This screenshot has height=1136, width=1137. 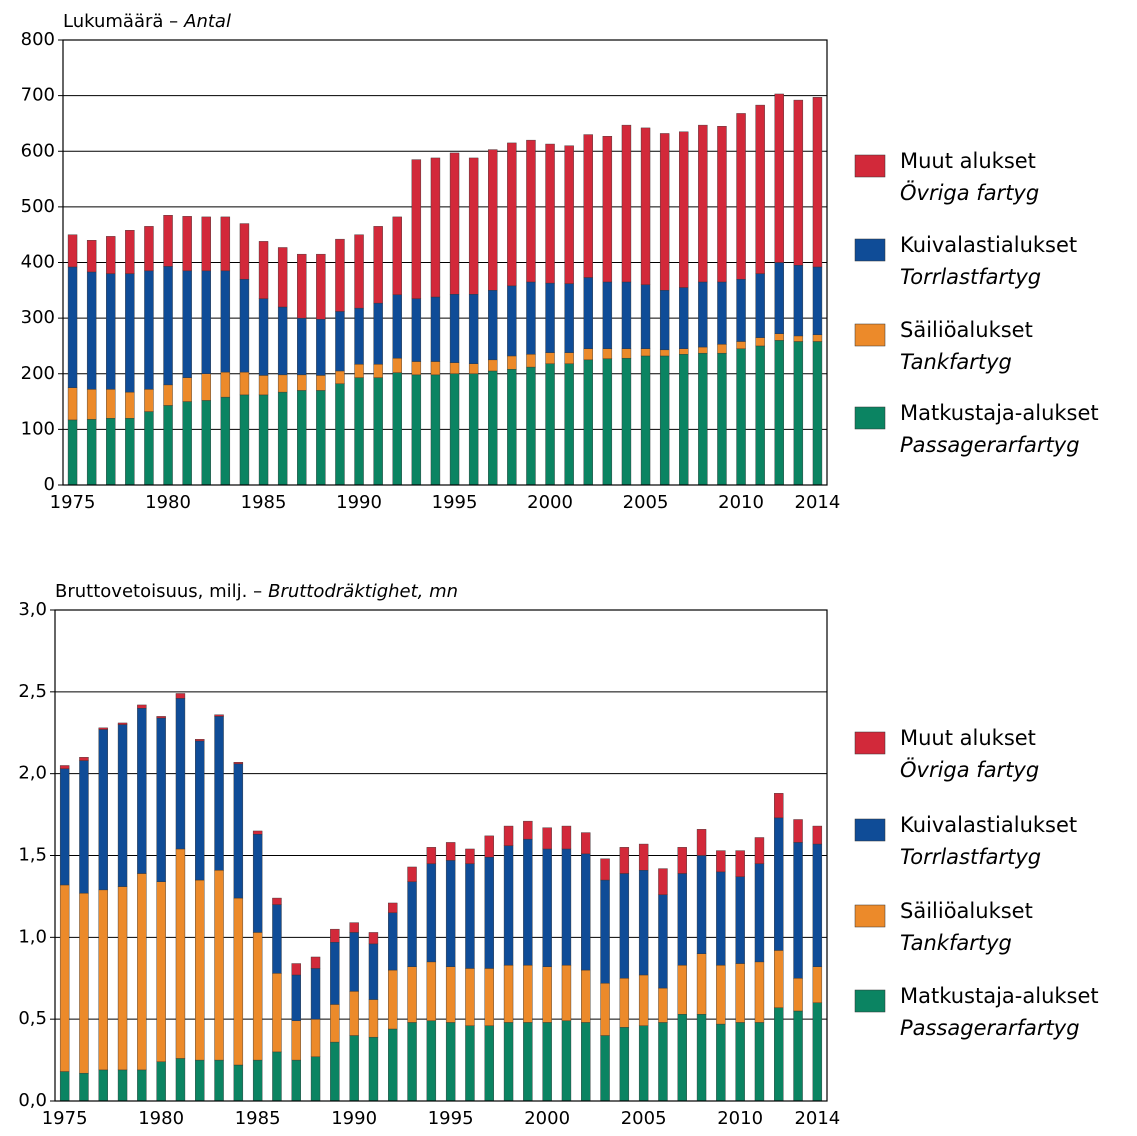 What do you see at coordinates (32, 855) in the screenshot?
I see `y-tick-label: 1,5` at bounding box center [32, 855].